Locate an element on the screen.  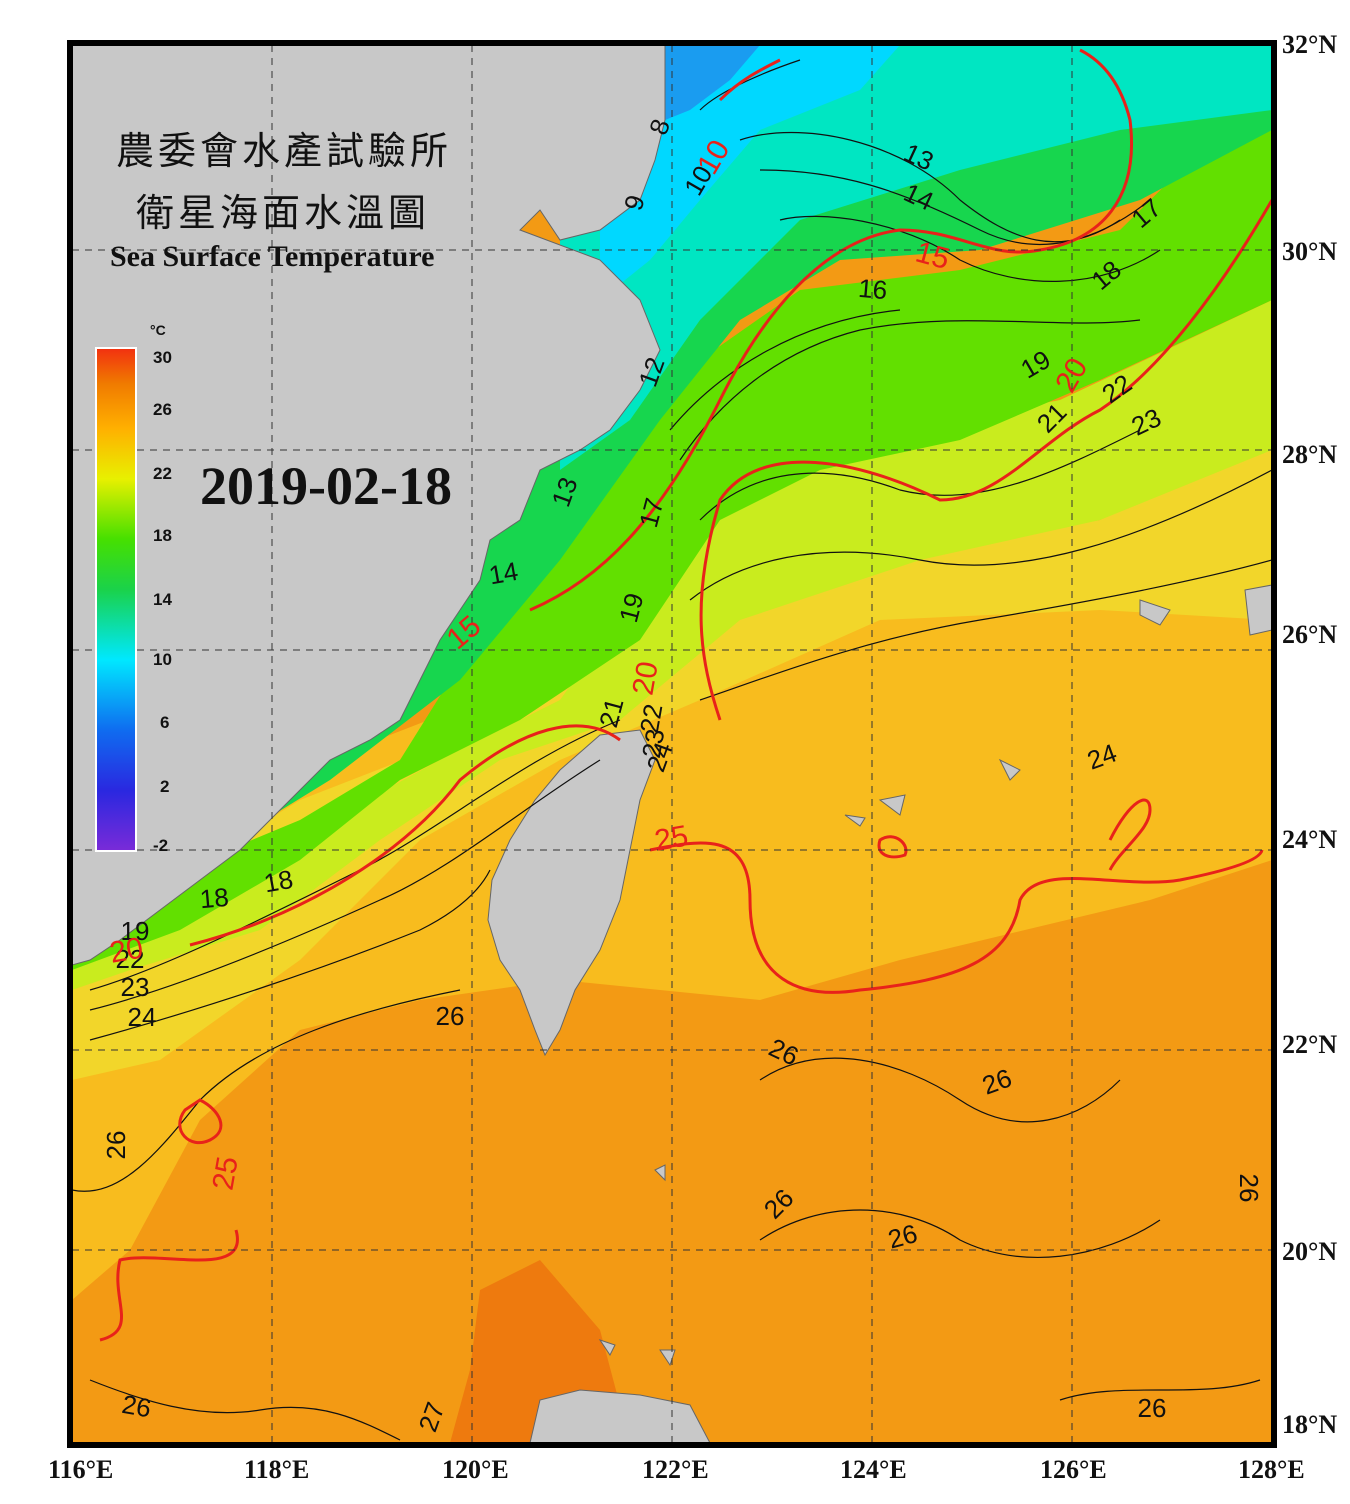
lat-label: 32°N is located at coordinates (1310, 44).